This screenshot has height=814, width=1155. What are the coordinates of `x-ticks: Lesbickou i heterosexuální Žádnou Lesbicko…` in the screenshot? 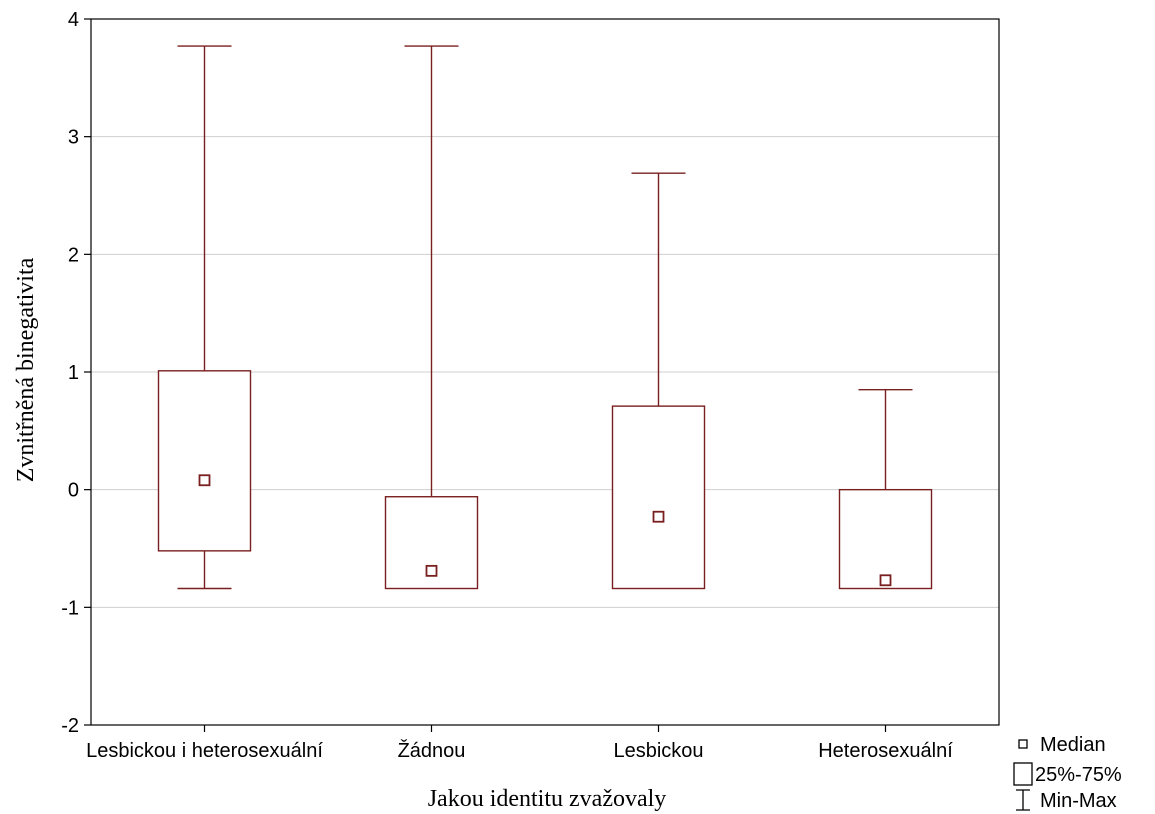 It's located at (519, 743).